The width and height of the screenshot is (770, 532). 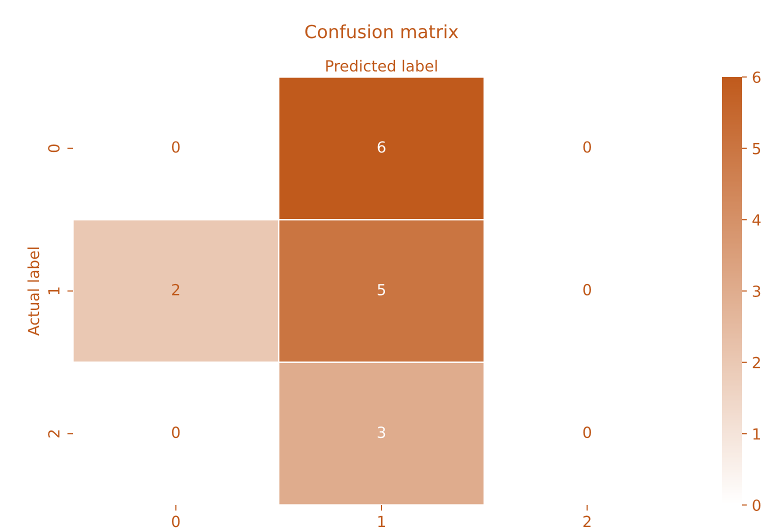 I want to click on y-tick-label: 2, so click(x=54, y=434).